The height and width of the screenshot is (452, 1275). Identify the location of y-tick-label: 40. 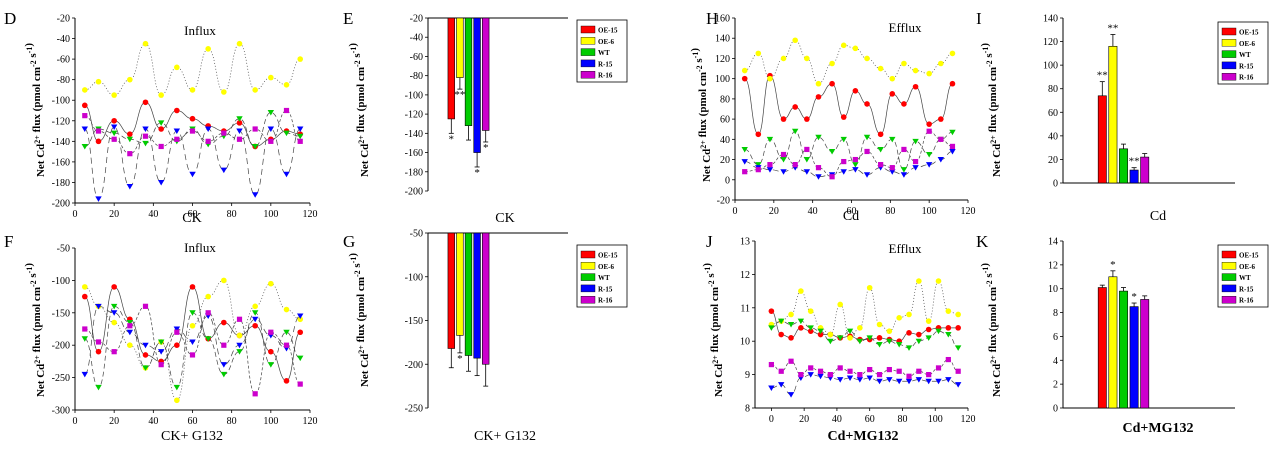
(1053, 136).